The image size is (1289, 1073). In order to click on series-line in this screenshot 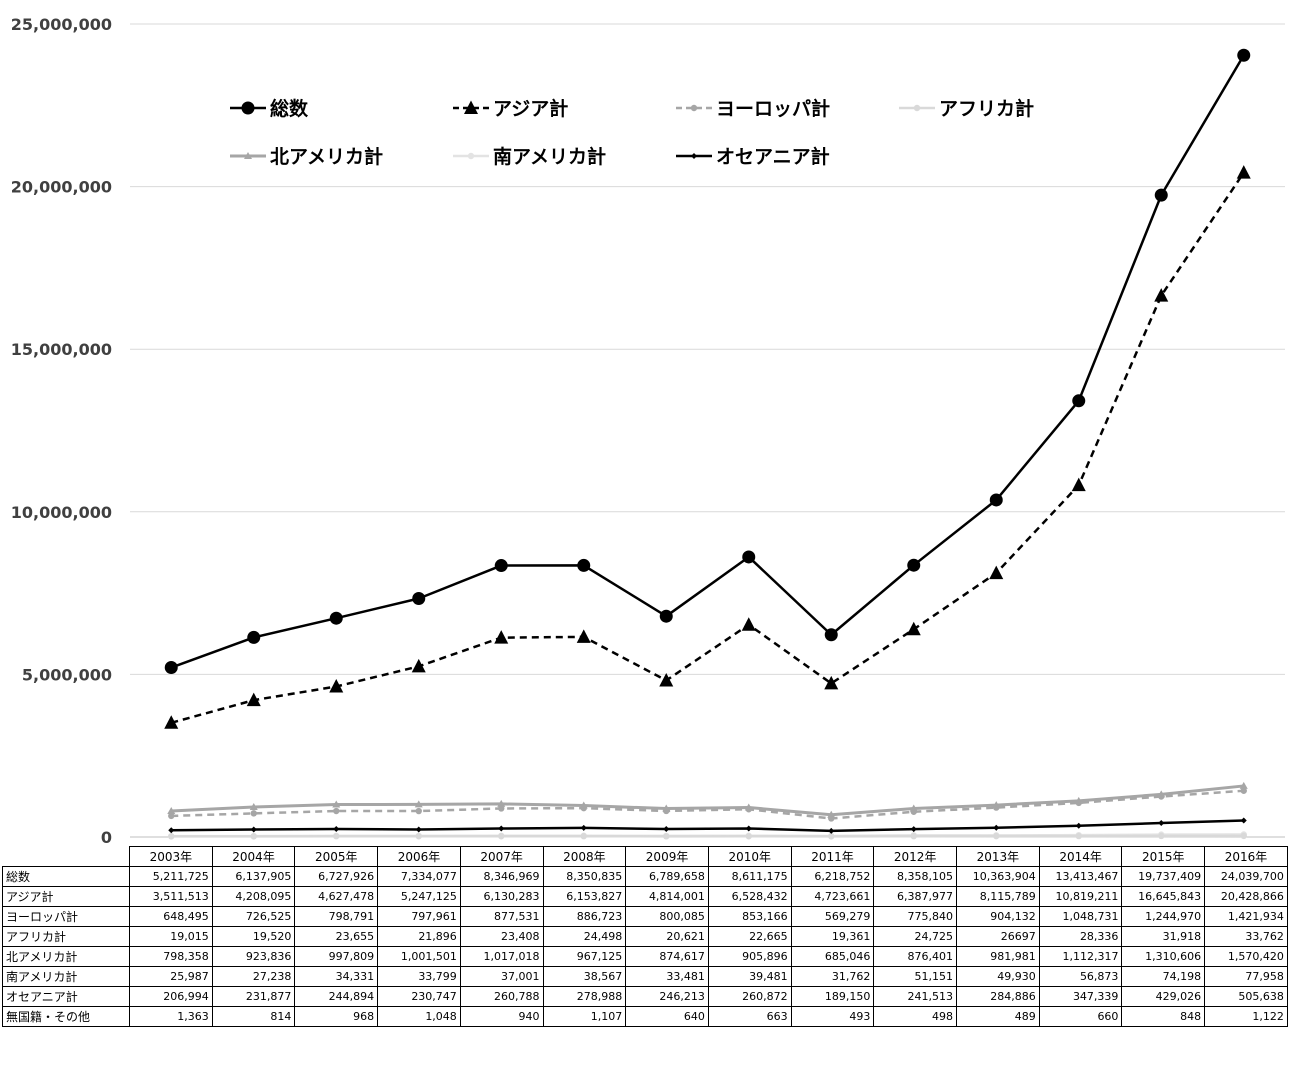, I will do `click(707, 826)`.